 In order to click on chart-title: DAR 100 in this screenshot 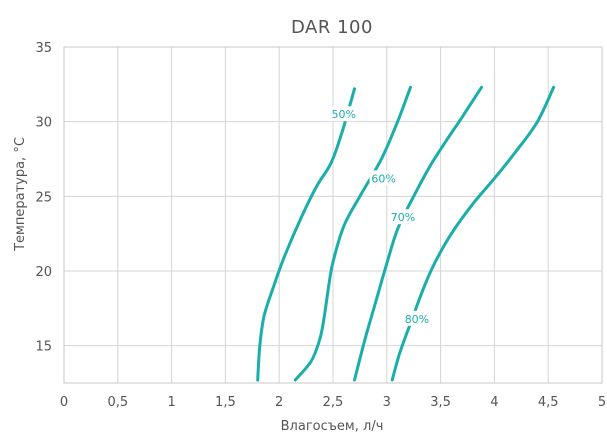, I will do `click(332, 27)`.